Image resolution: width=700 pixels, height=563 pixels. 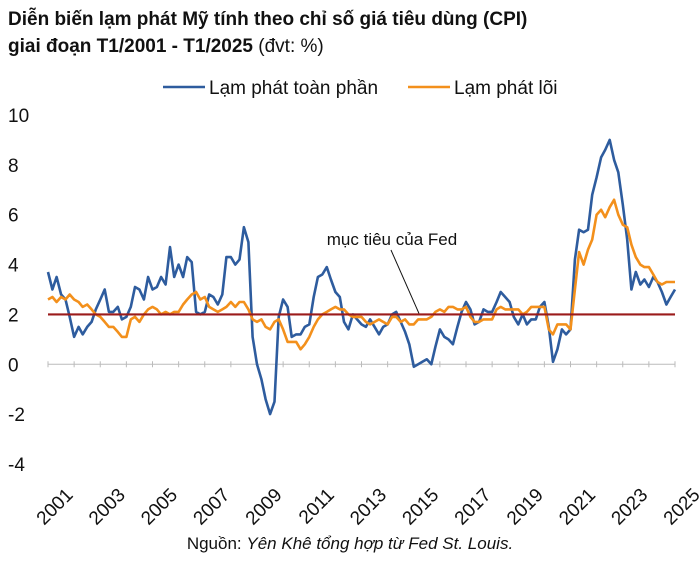 I want to click on x-tick-label: 2005, so click(x=159, y=507).